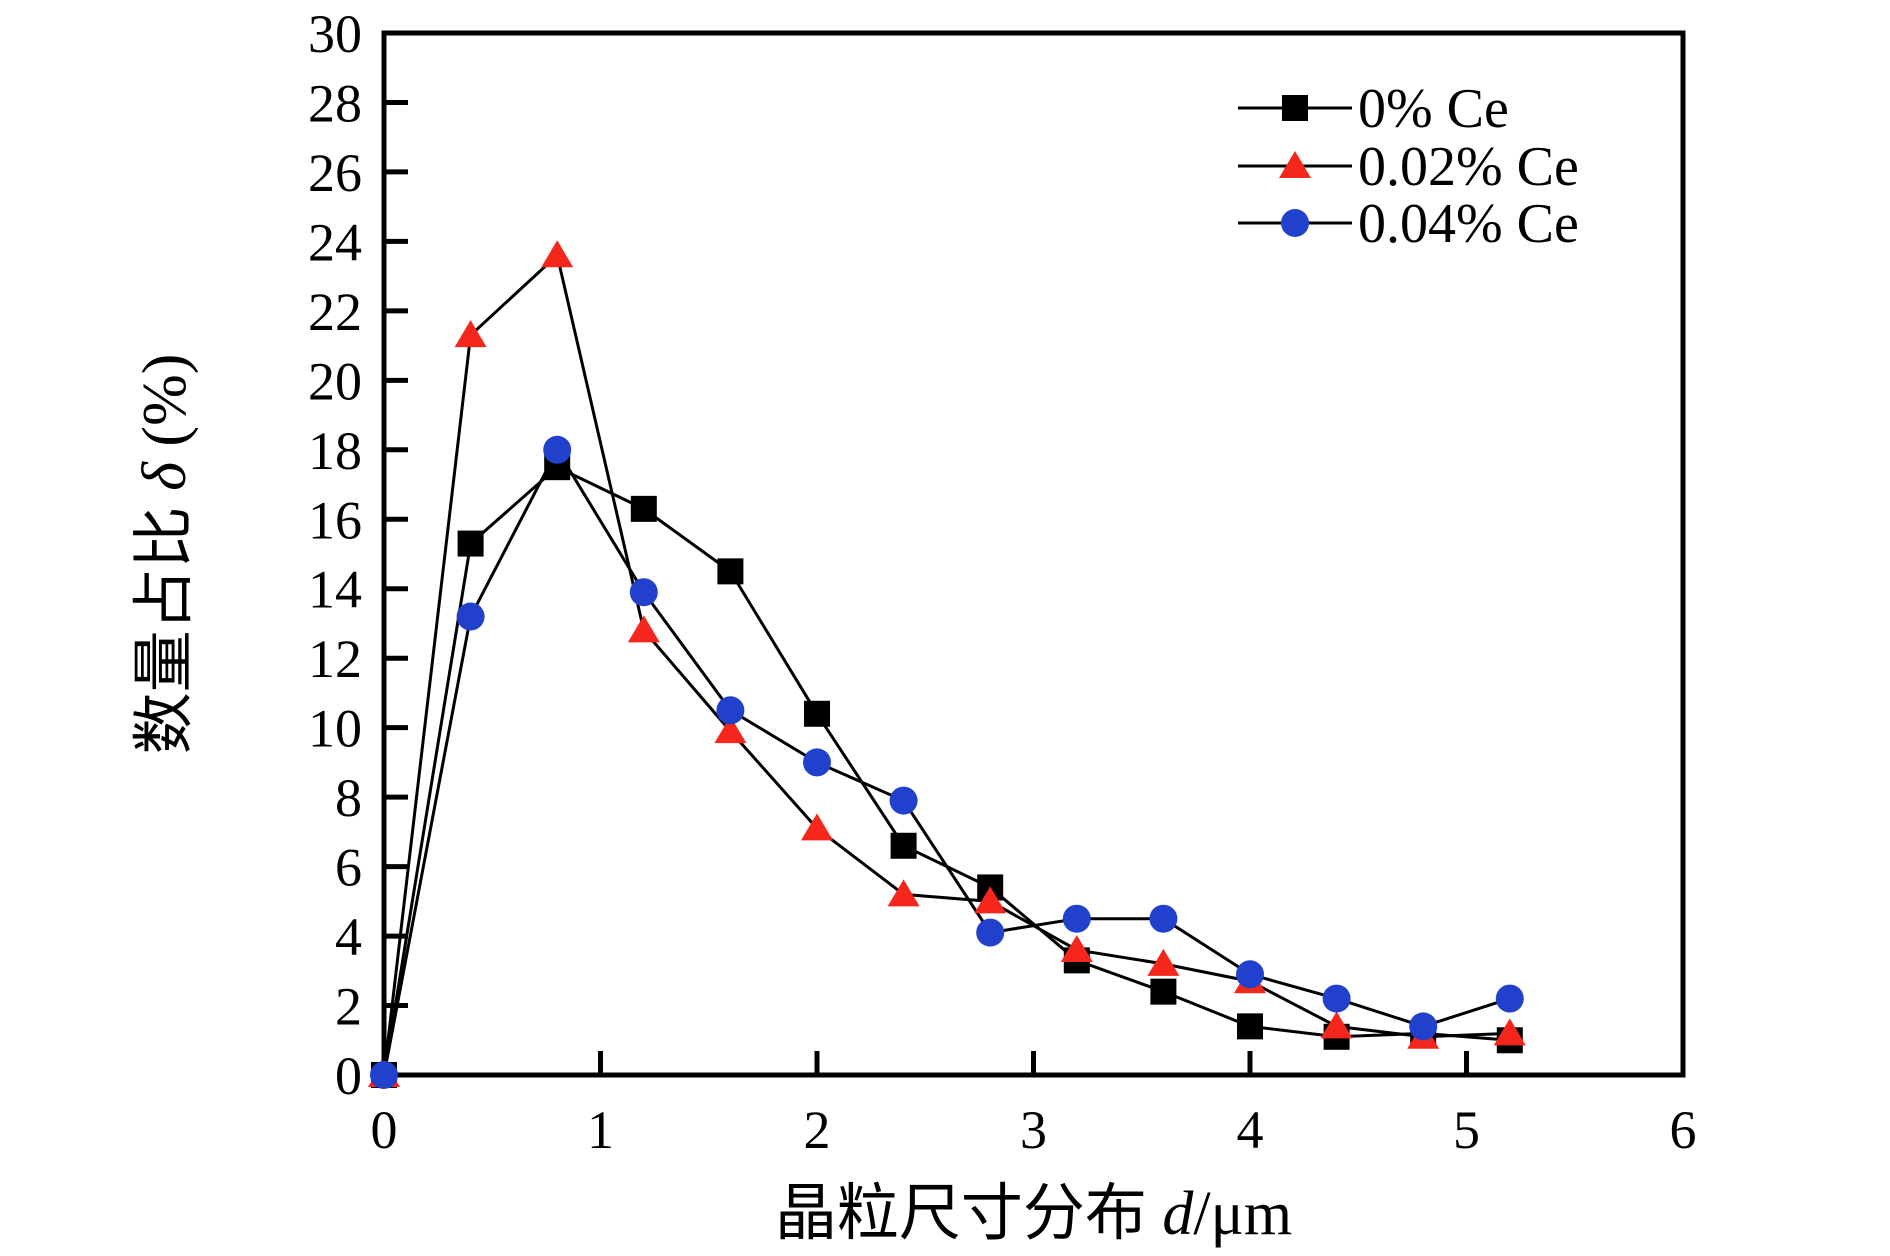 This screenshot has height=1256, width=1890. Describe the element at coordinates (1178, 1214) in the screenshot. I see `x-axis-title-symbol: d` at that location.